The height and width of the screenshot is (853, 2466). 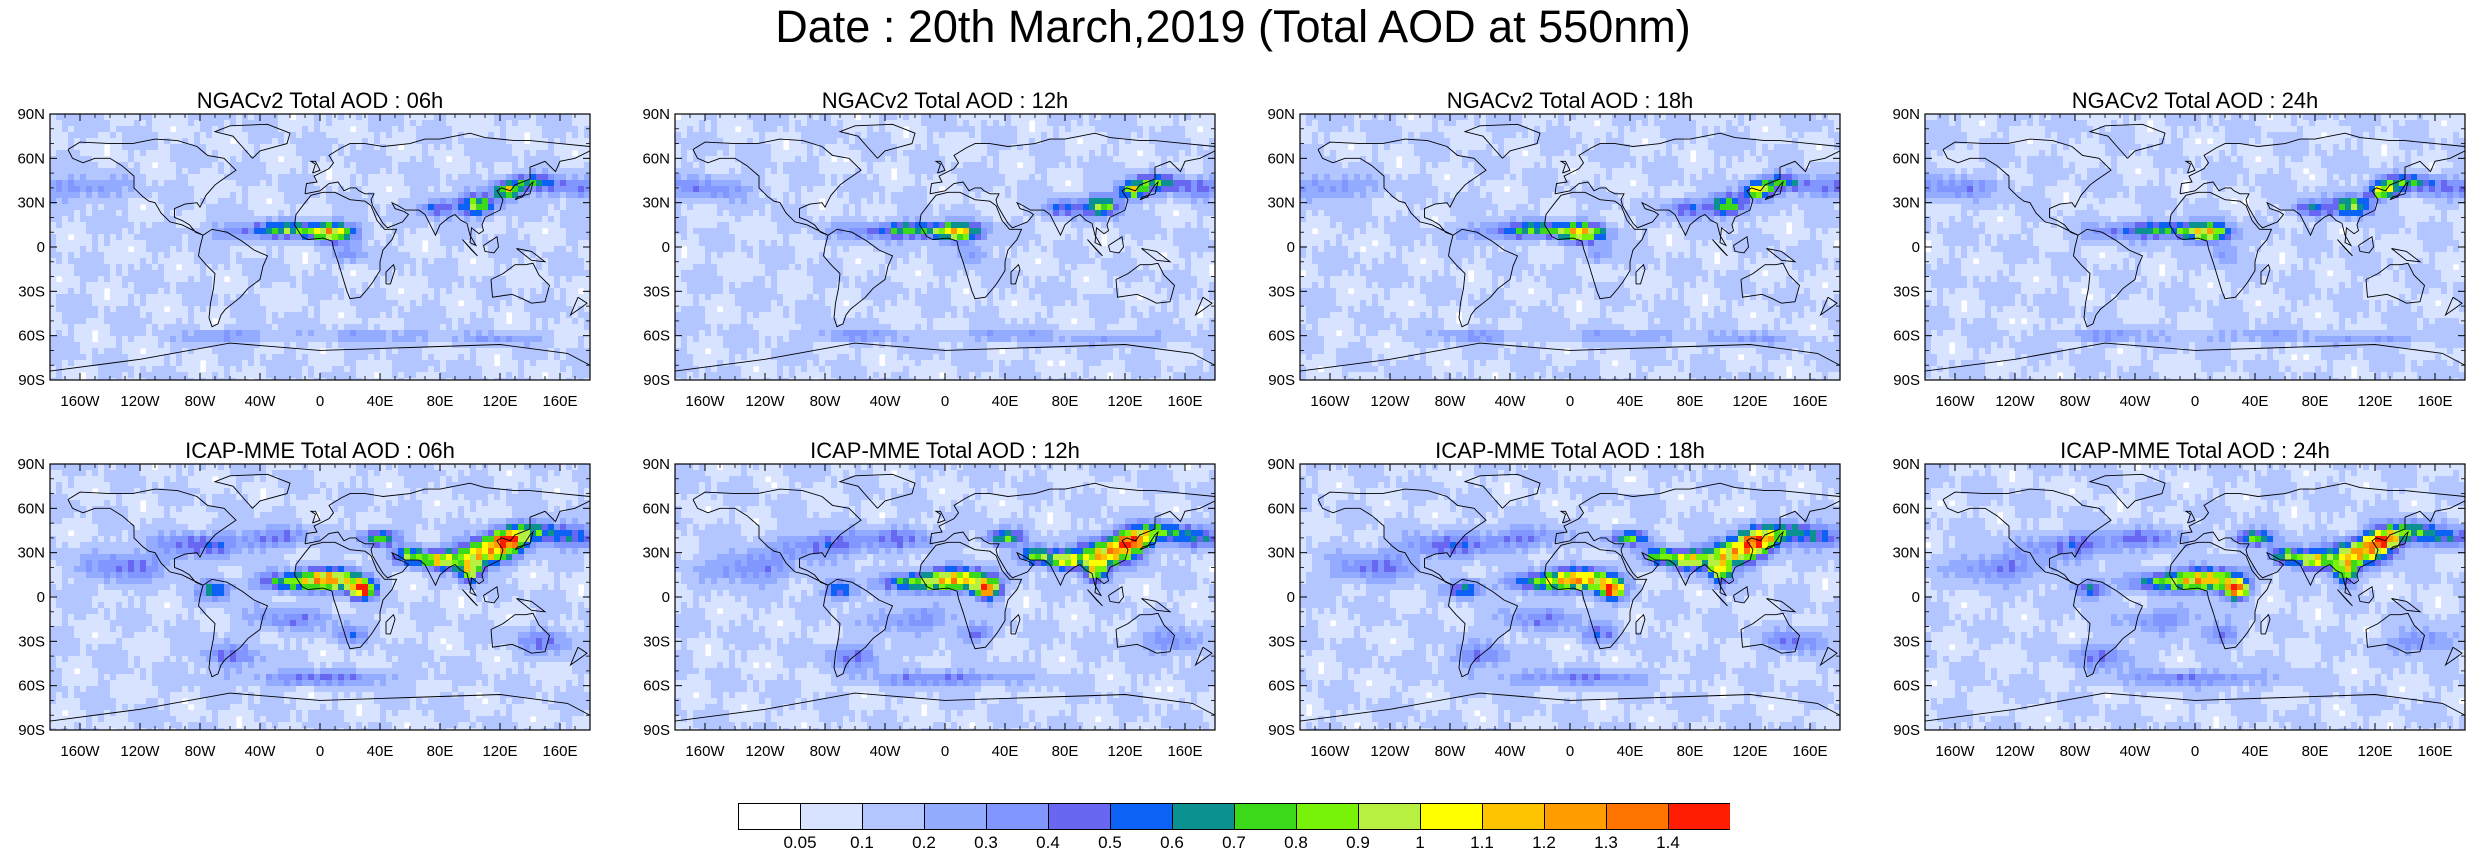 What do you see at coordinates (800, 843) in the screenshot?
I see `colorbar-label: 0.05` at bounding box center [800, 843].